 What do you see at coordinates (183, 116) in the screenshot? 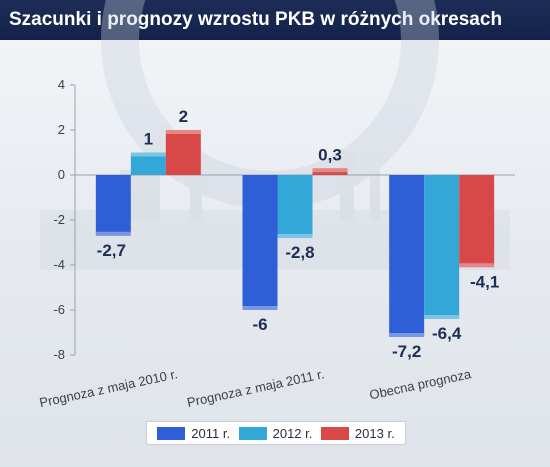
I see `data-label: 2` at bounding box center [183, 116].